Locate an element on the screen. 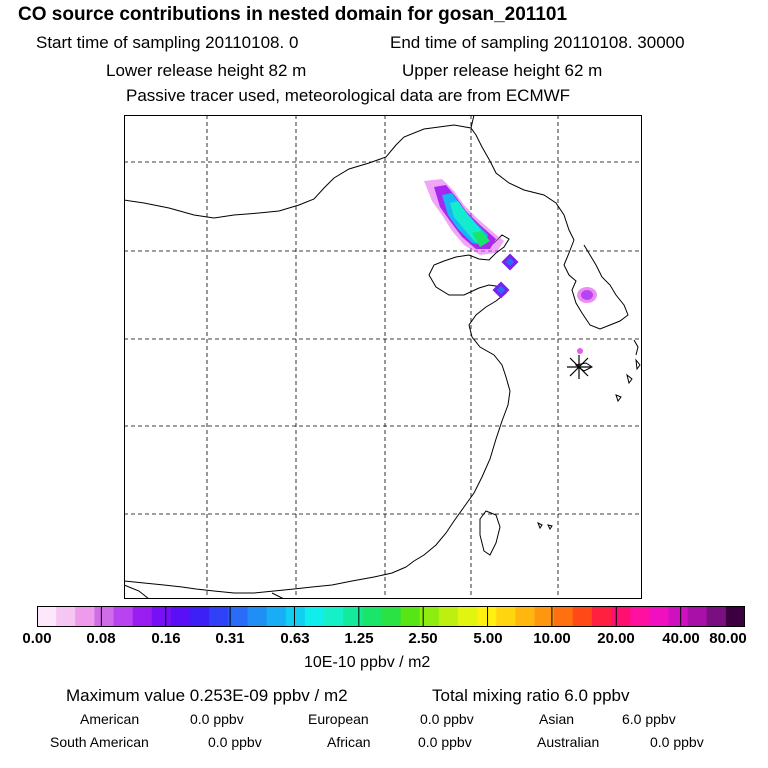 This screenshot has width=768, height=768. colorbar is located at coordinates (391, 616).